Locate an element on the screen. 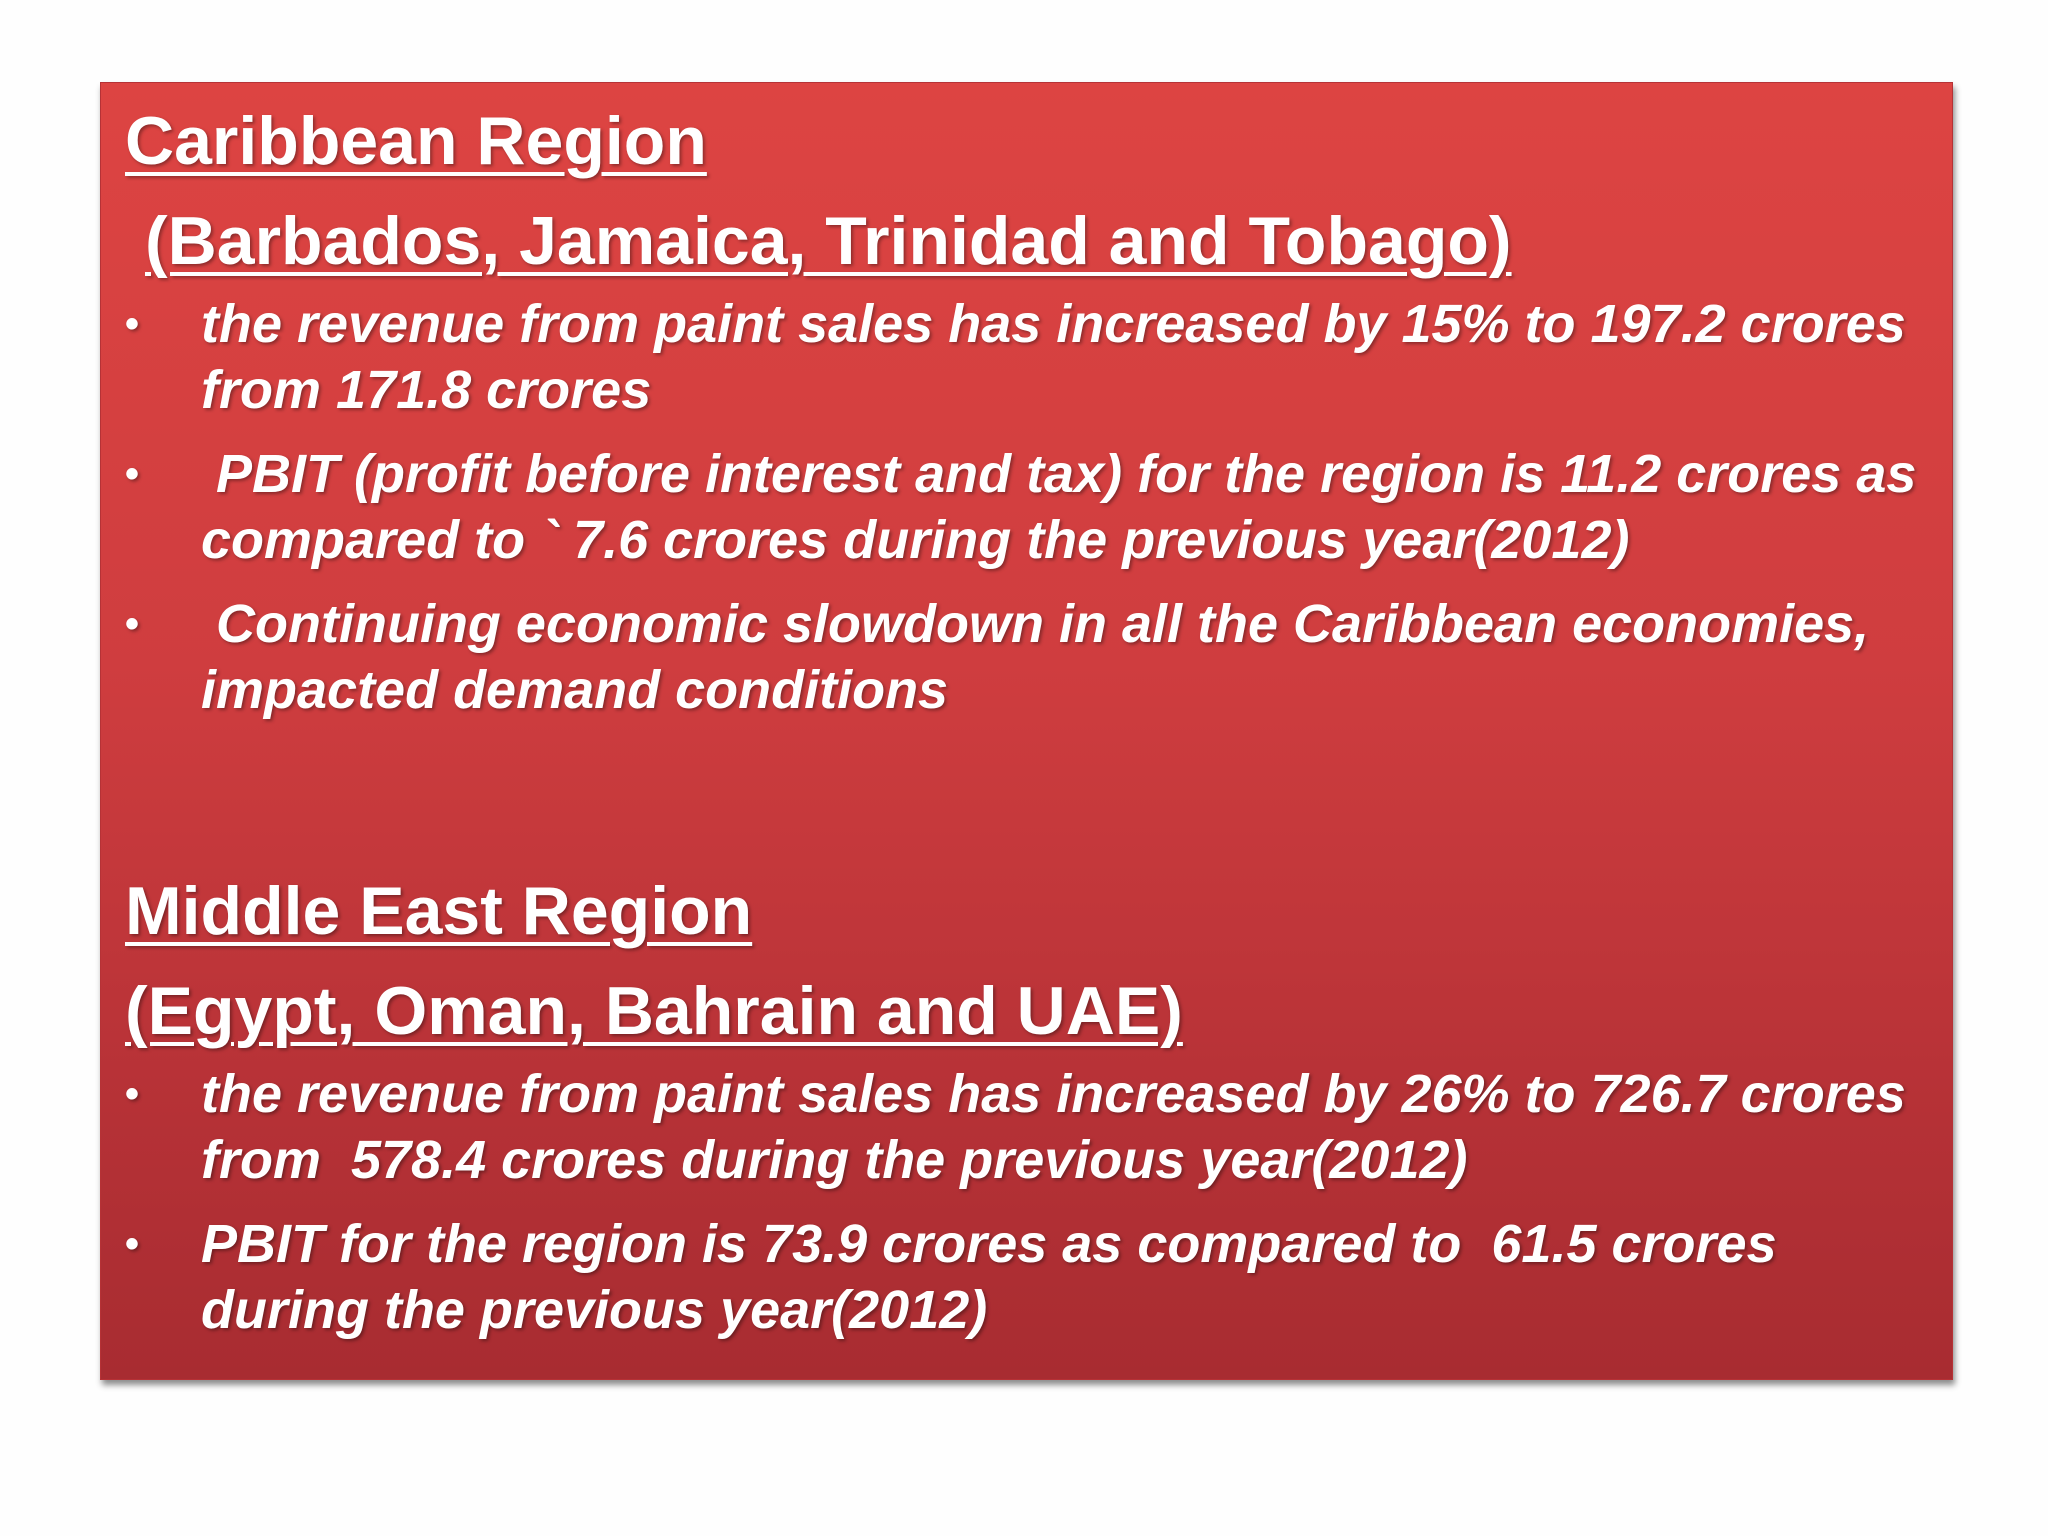 Image resolution: width=2048 pixels, height=1536 pixels. caribbean-region-title: Caribbean Region is located at coordinates (416, 141).